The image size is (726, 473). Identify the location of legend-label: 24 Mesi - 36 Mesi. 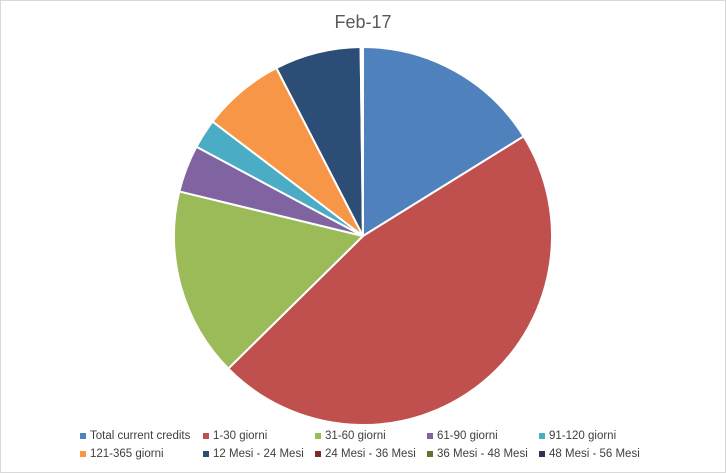
(370, 453).